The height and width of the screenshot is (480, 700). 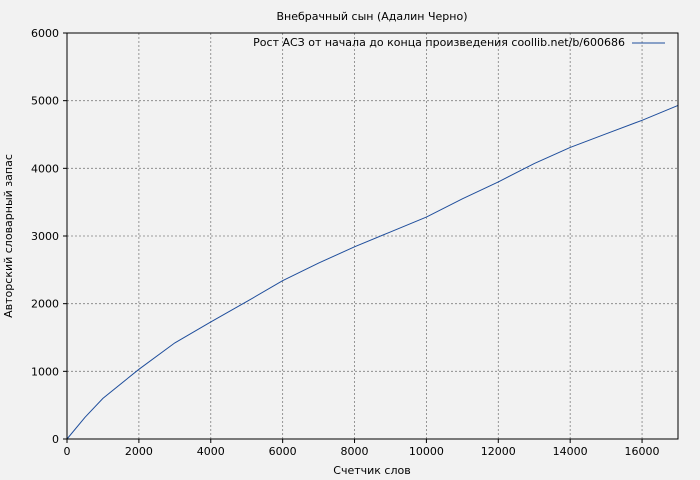 I want to click on y-axis: 0 1000 2000 3000 4000 5000 6000, so click(x=49, y=236).